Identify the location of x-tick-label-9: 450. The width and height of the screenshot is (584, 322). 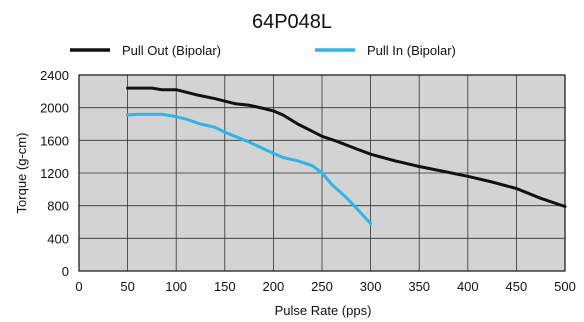
(517, 286).